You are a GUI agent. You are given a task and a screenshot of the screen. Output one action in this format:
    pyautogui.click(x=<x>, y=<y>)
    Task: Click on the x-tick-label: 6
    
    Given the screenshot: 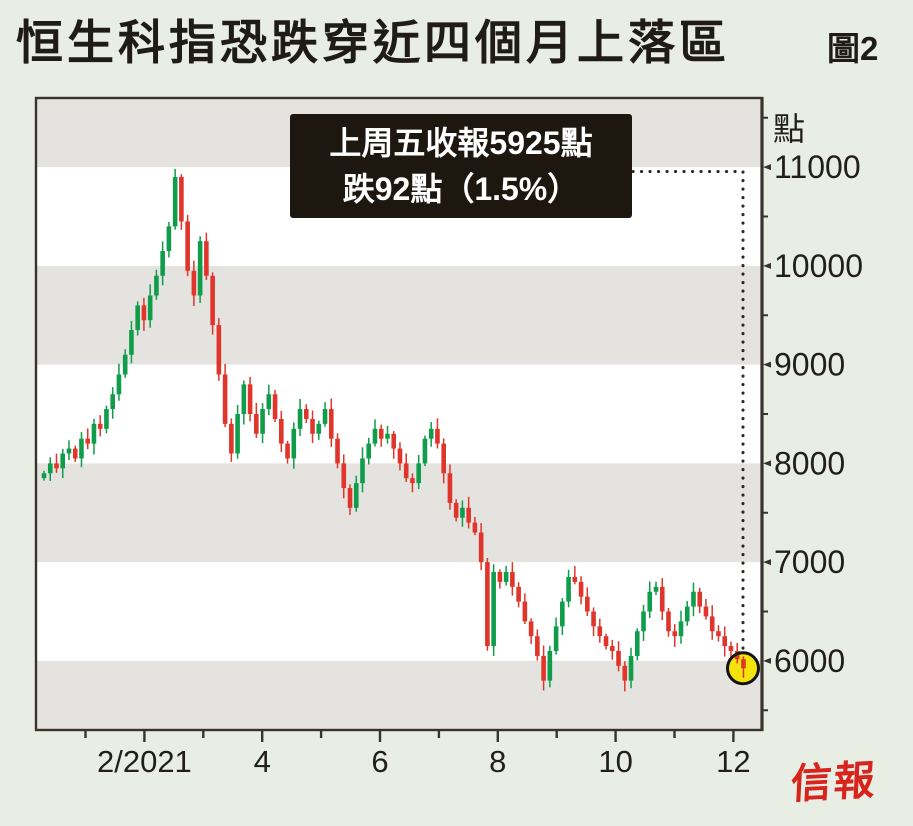 What is the action you would take?
    pyautogui.click(x=379, y=761)
    